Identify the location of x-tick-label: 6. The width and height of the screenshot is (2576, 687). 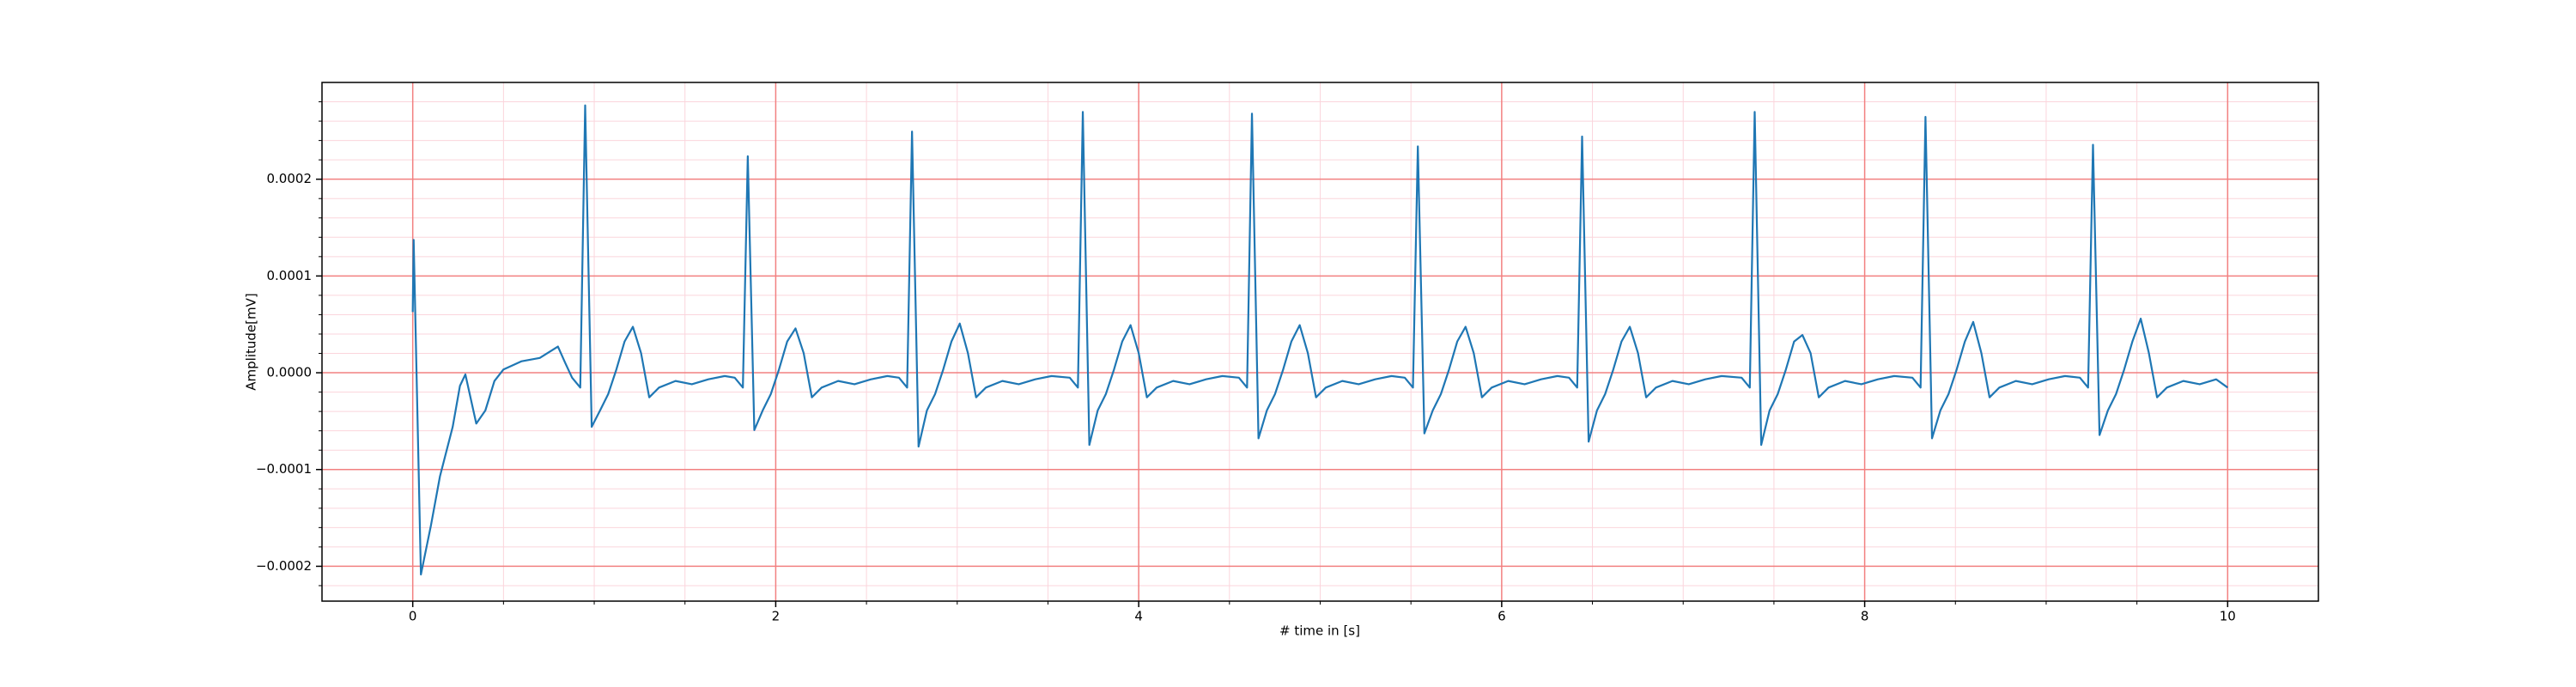
(1502, 616).